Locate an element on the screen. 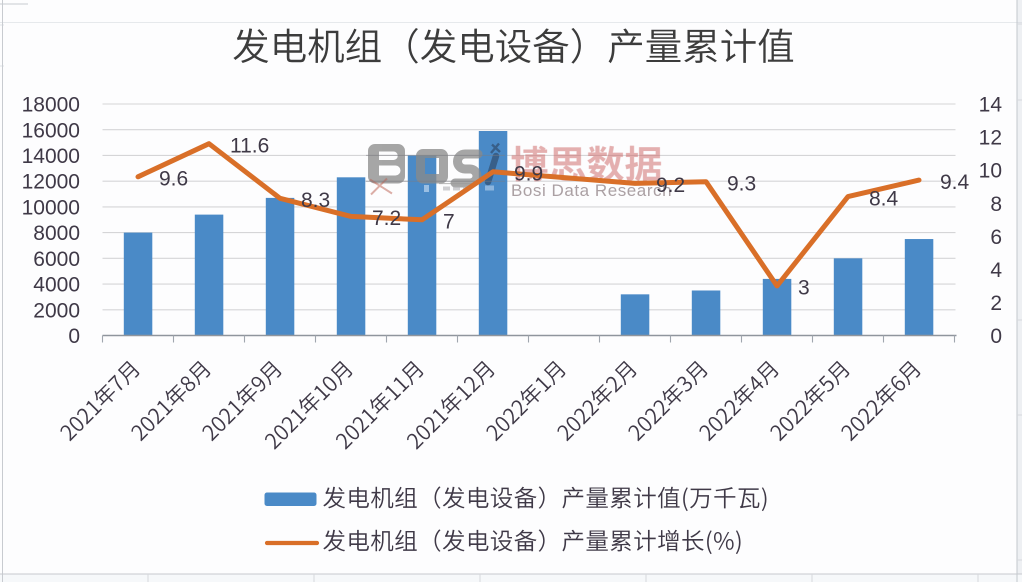  svg-text: 8 is located at coordinates (996, 204).